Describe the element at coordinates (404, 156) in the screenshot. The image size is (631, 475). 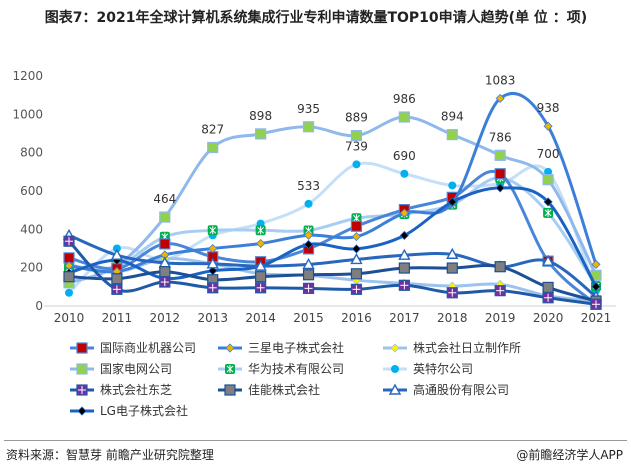
I see `data-label: 690` at that location.